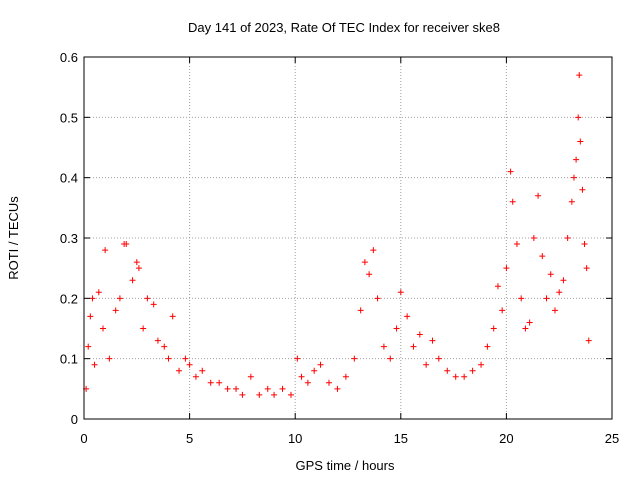 The width and height of the screenshot is (640, 480). I want to click on y-tick-label: 0.4, so click(69, 178).